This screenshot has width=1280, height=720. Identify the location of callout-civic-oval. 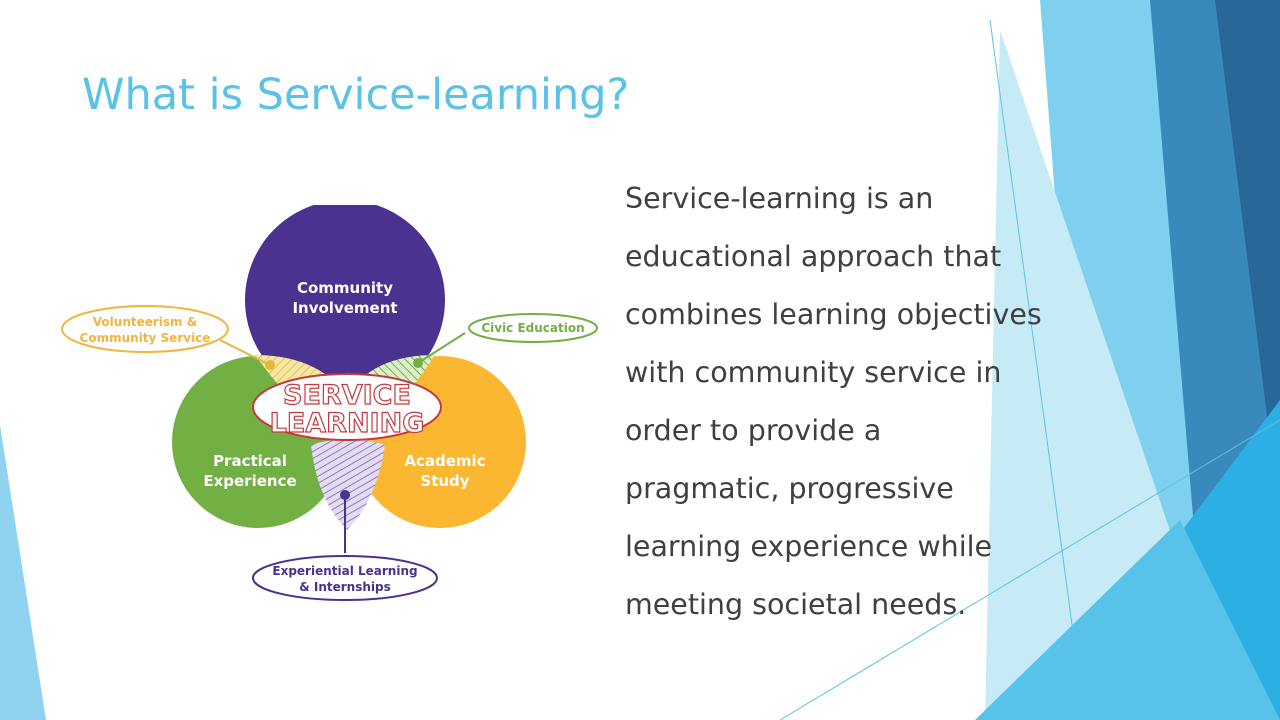
(533, 328).